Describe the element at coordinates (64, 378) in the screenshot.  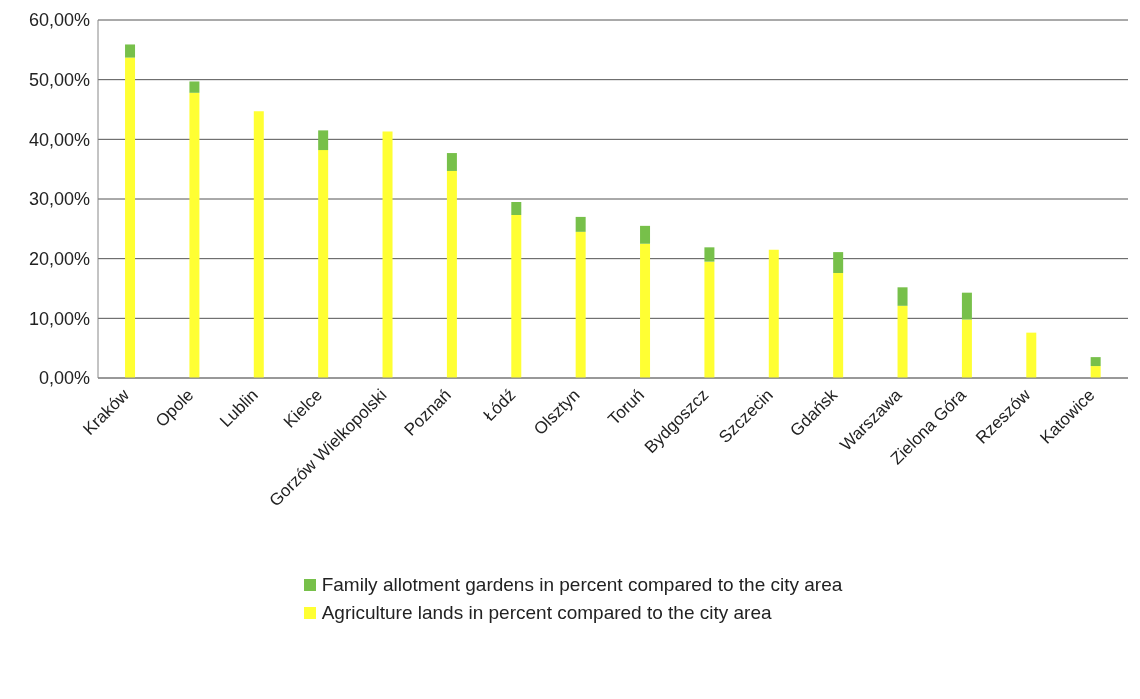
I see `y-tick-label: 0,00%` at that location.